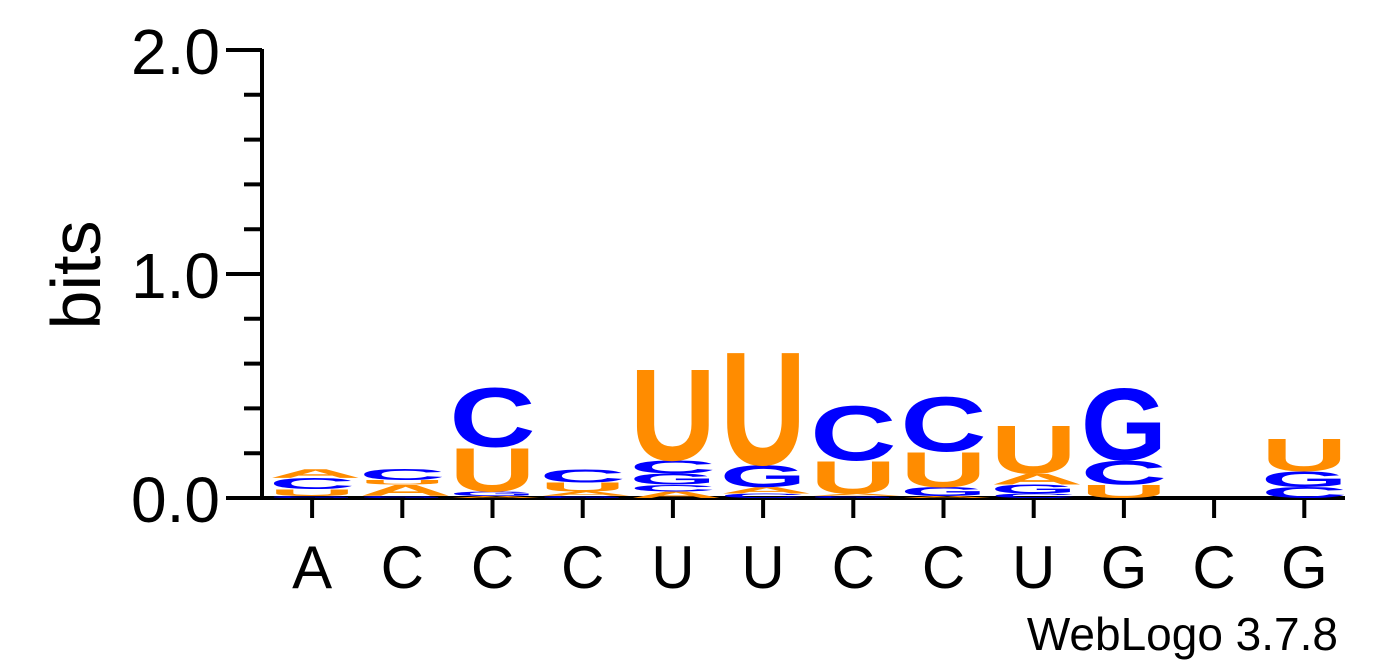 The width and height of the screenshot is (1392, 667). What do you see at coordinates (175, 500) in the screenshot?
I see `y-tick-label: 0.0` at bounding box center [175, 500].